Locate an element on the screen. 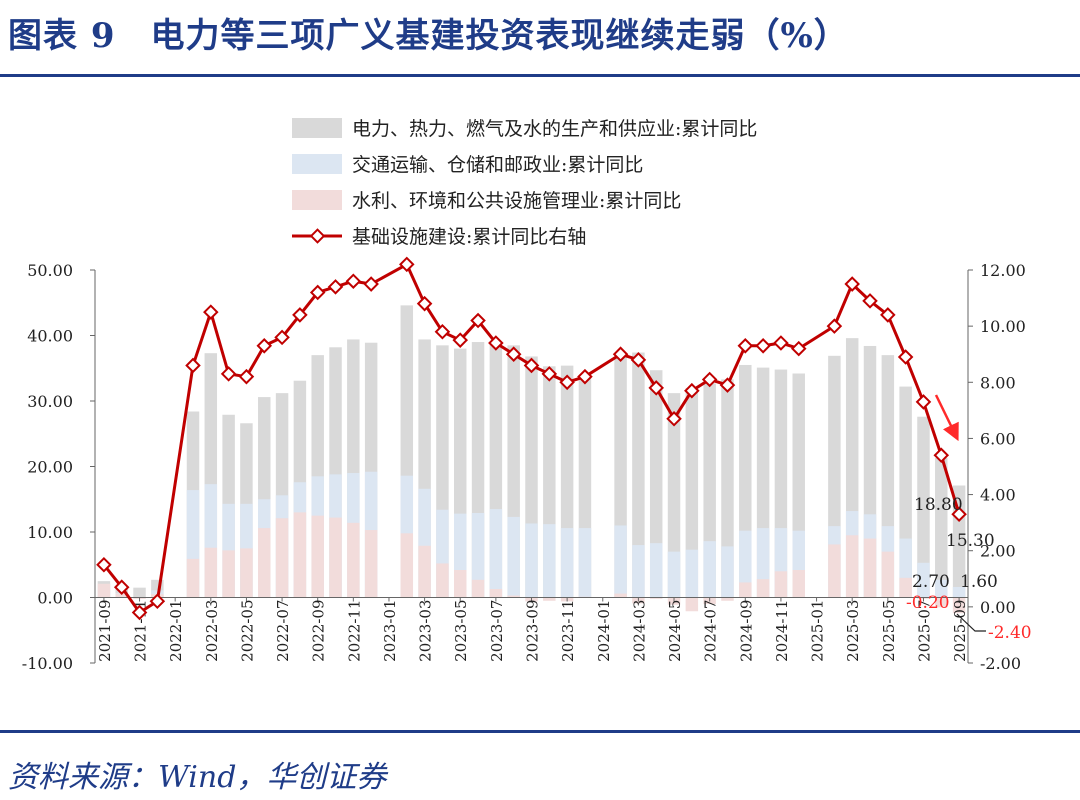 This screenshot has height=800, width=1080. label-leader is located at coordinates (971, 622).